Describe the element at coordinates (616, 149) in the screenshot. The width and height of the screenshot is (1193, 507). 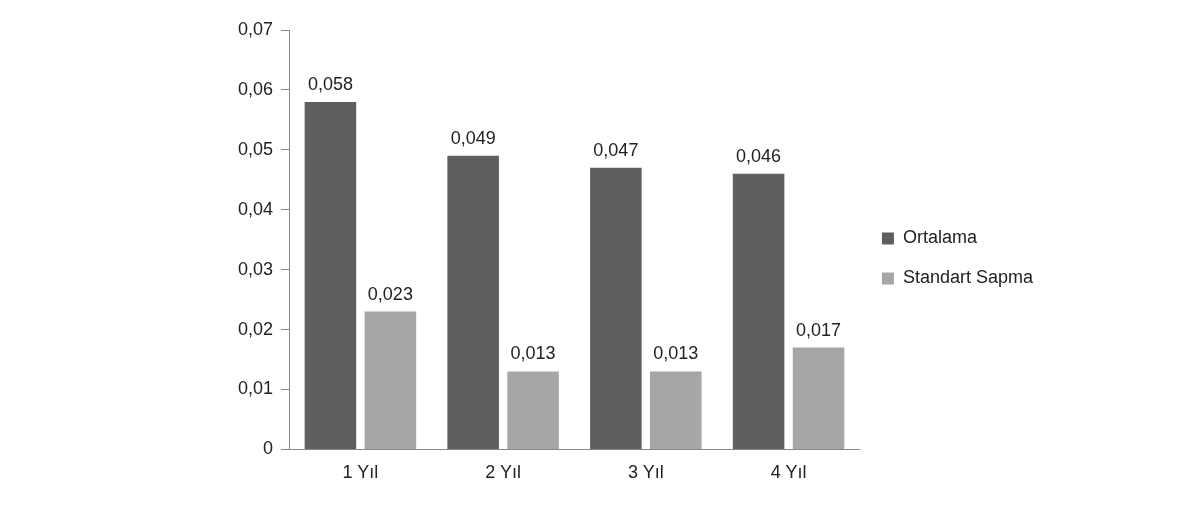
I see `data-label: 0,047` at that location.